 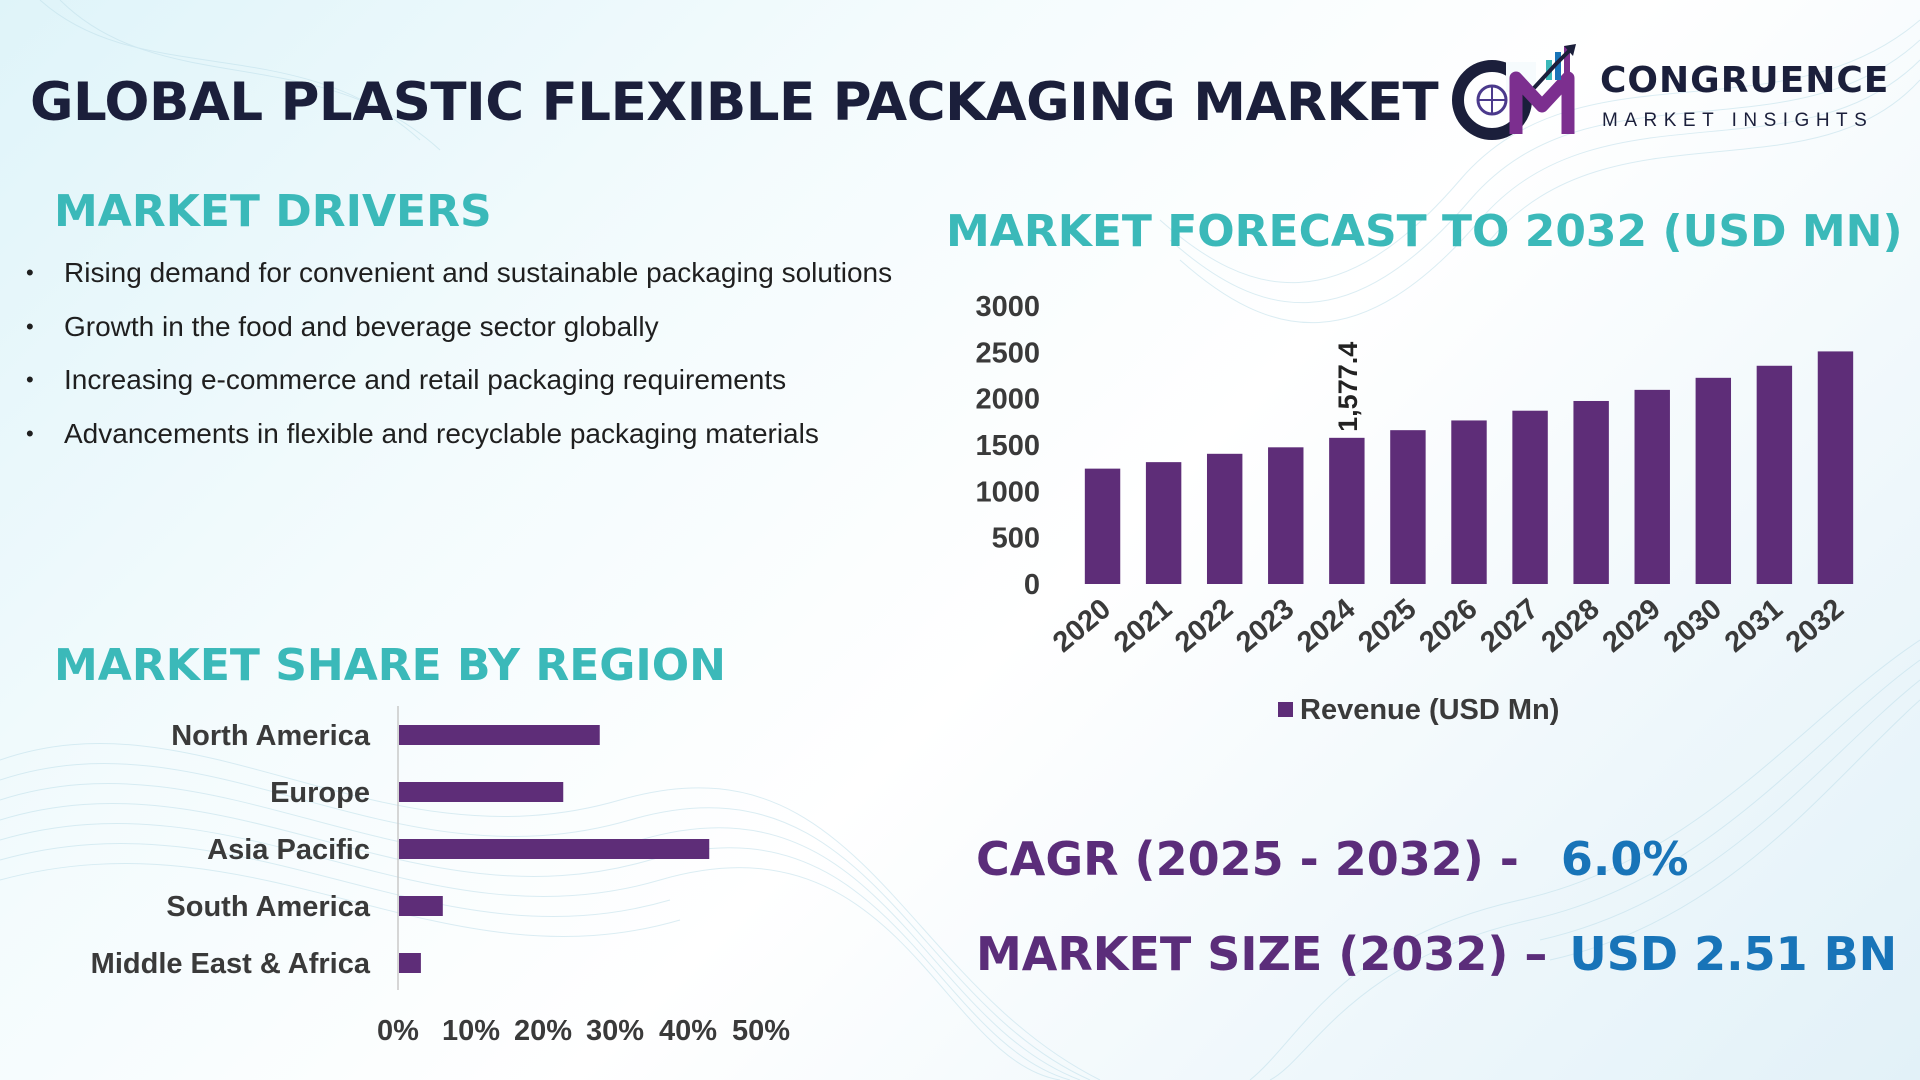 What do you see at coordinates (1007, 492) in the screenshot?
I see `y-tick-label: 1000` at bounding box center [1007, 492].